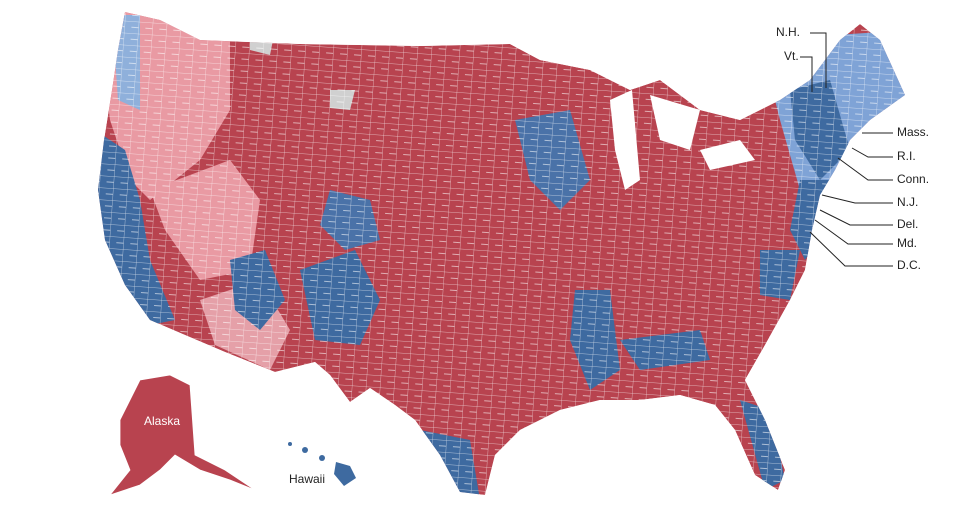 This screenshot has height=527, width=980. I want to click on alaska-label: Alaska, so click(162, 421).